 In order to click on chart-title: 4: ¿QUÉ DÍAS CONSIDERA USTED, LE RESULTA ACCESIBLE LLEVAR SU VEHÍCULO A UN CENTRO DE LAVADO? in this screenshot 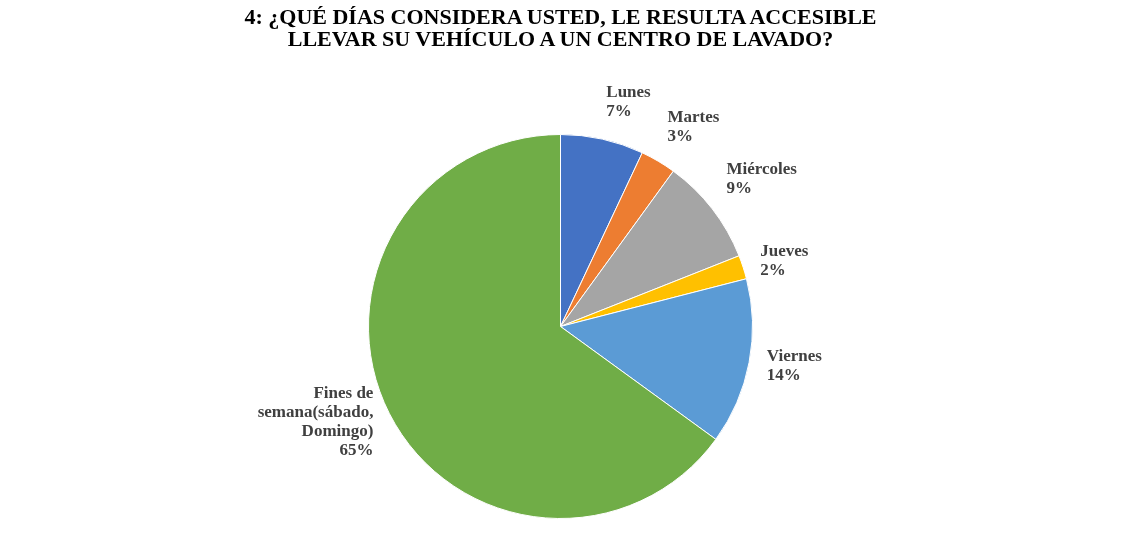, I will do `click(560, 28)`.